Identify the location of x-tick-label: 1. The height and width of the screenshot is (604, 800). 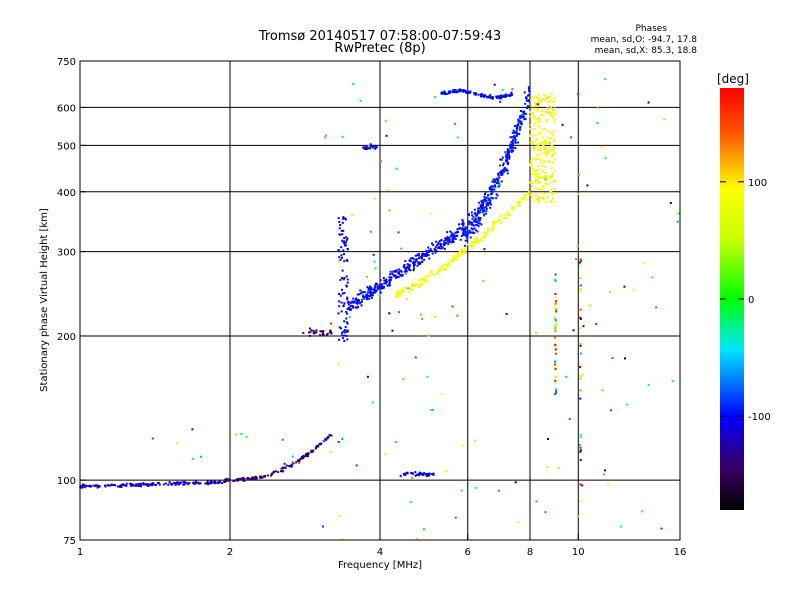
(80, 552).